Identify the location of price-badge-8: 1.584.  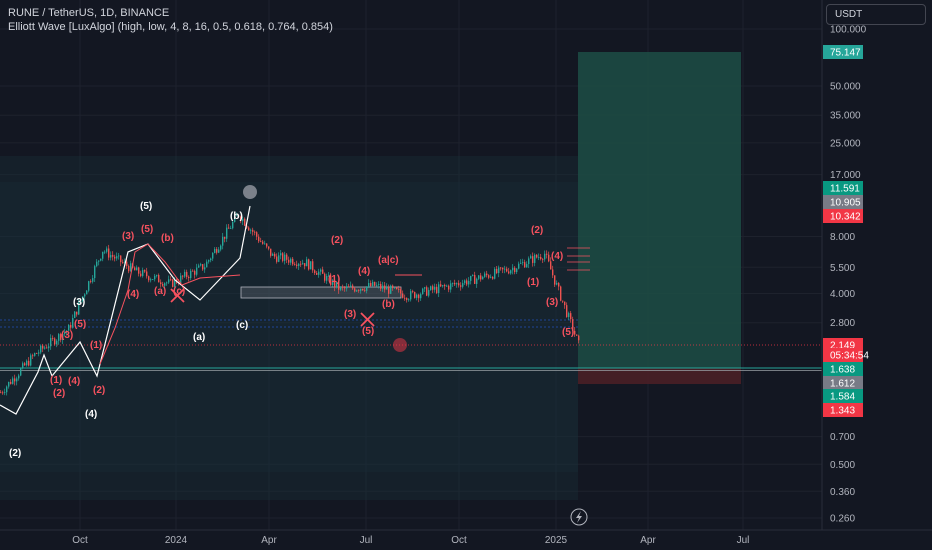
(842, 397).